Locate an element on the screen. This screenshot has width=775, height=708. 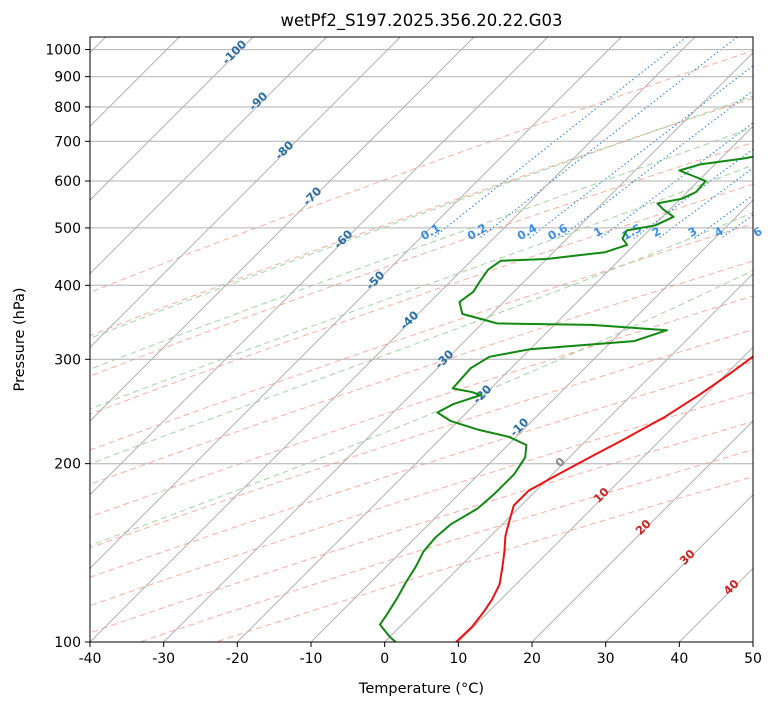
isotherm-label: 40 is located at coordinates (731, 587).